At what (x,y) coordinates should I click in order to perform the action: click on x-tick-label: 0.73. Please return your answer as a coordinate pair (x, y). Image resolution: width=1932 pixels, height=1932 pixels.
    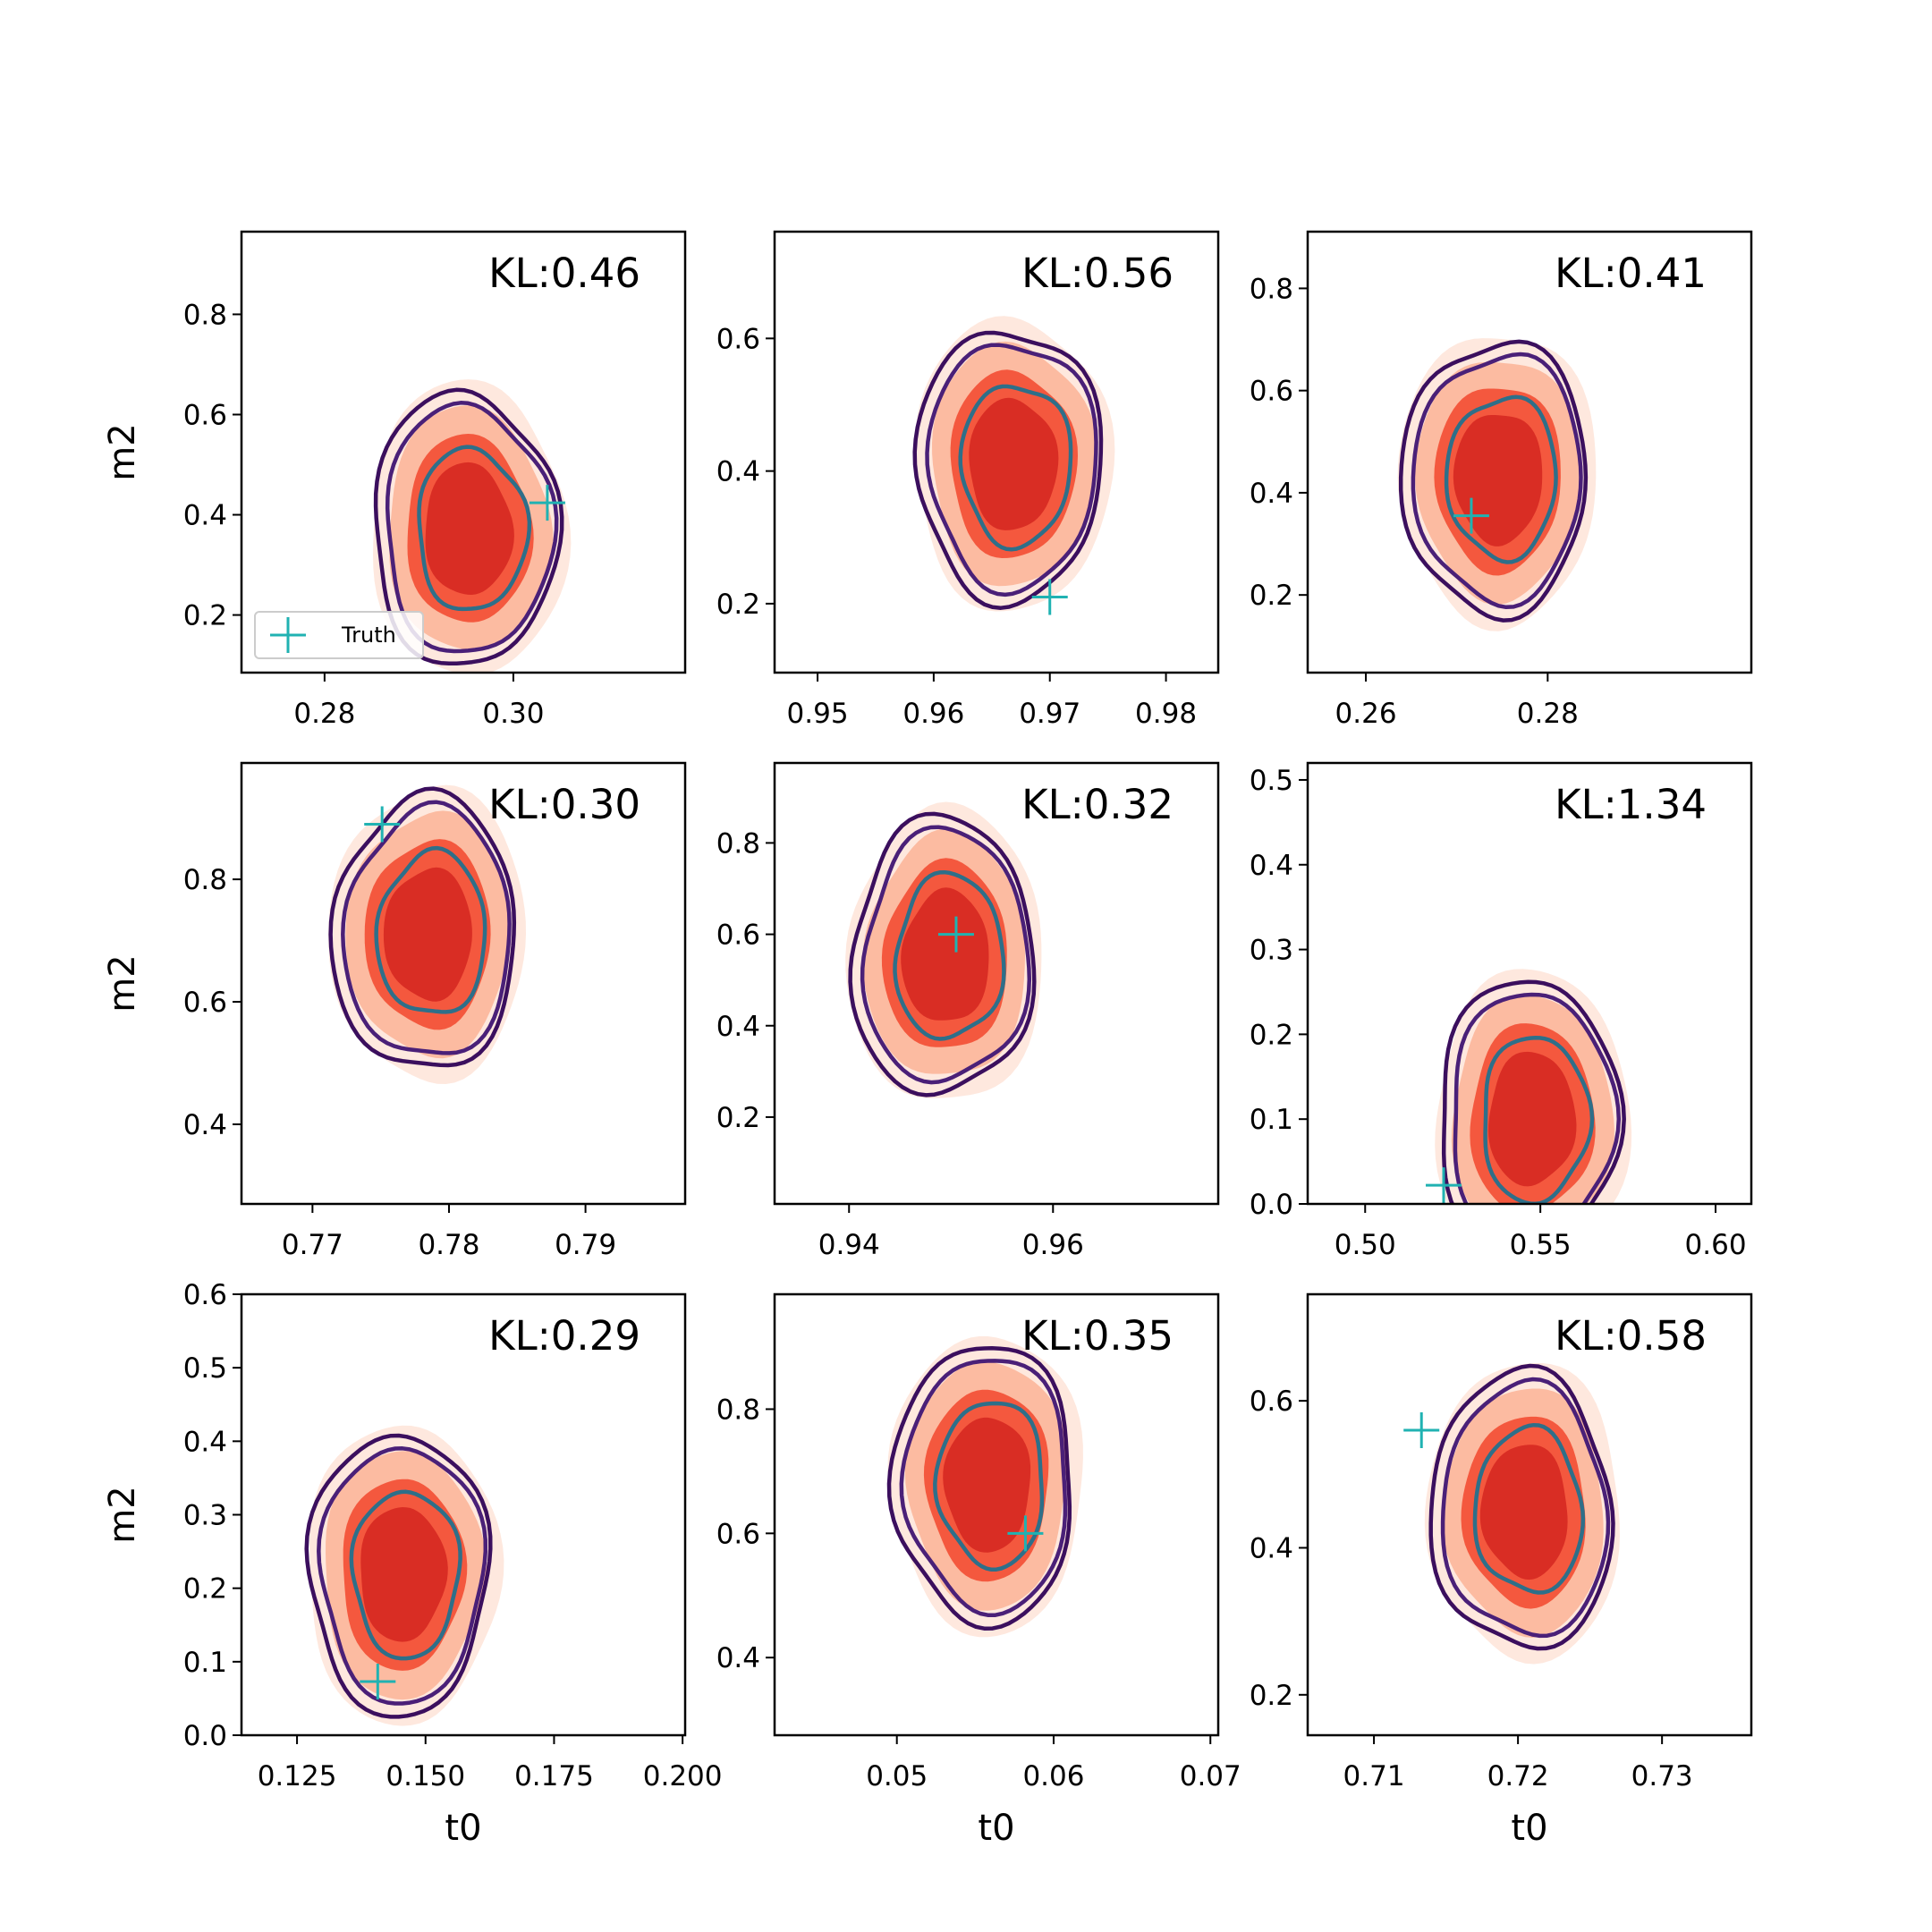
    Looking at the image, I should click on (1662, 1776).